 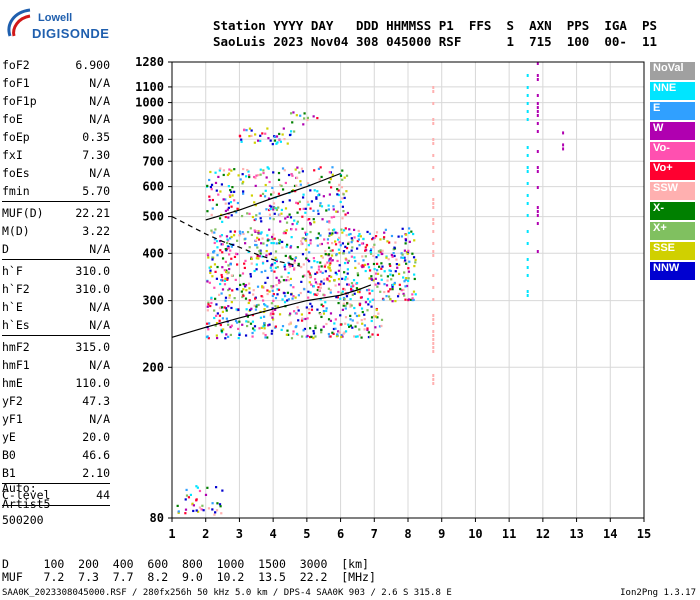 What do you see at coordinates (16, 325) in the screenshot?
I see `param-name: h`Es` at bounding box center [16, 325].